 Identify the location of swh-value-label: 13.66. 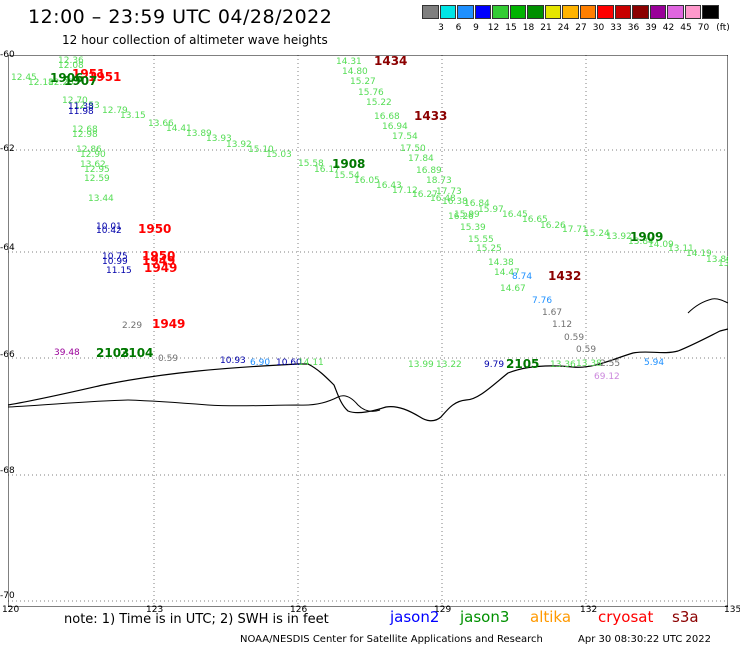
(161, 124).